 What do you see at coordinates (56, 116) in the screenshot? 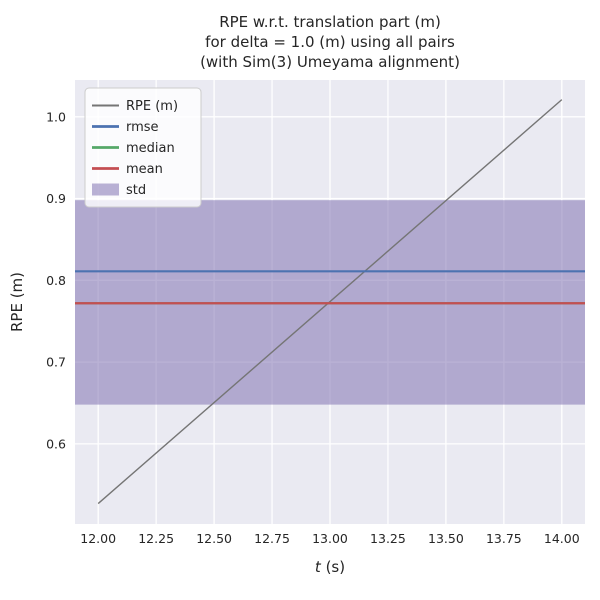
I see `y-tick-label: 1.0` at bounding box center [56, 116].